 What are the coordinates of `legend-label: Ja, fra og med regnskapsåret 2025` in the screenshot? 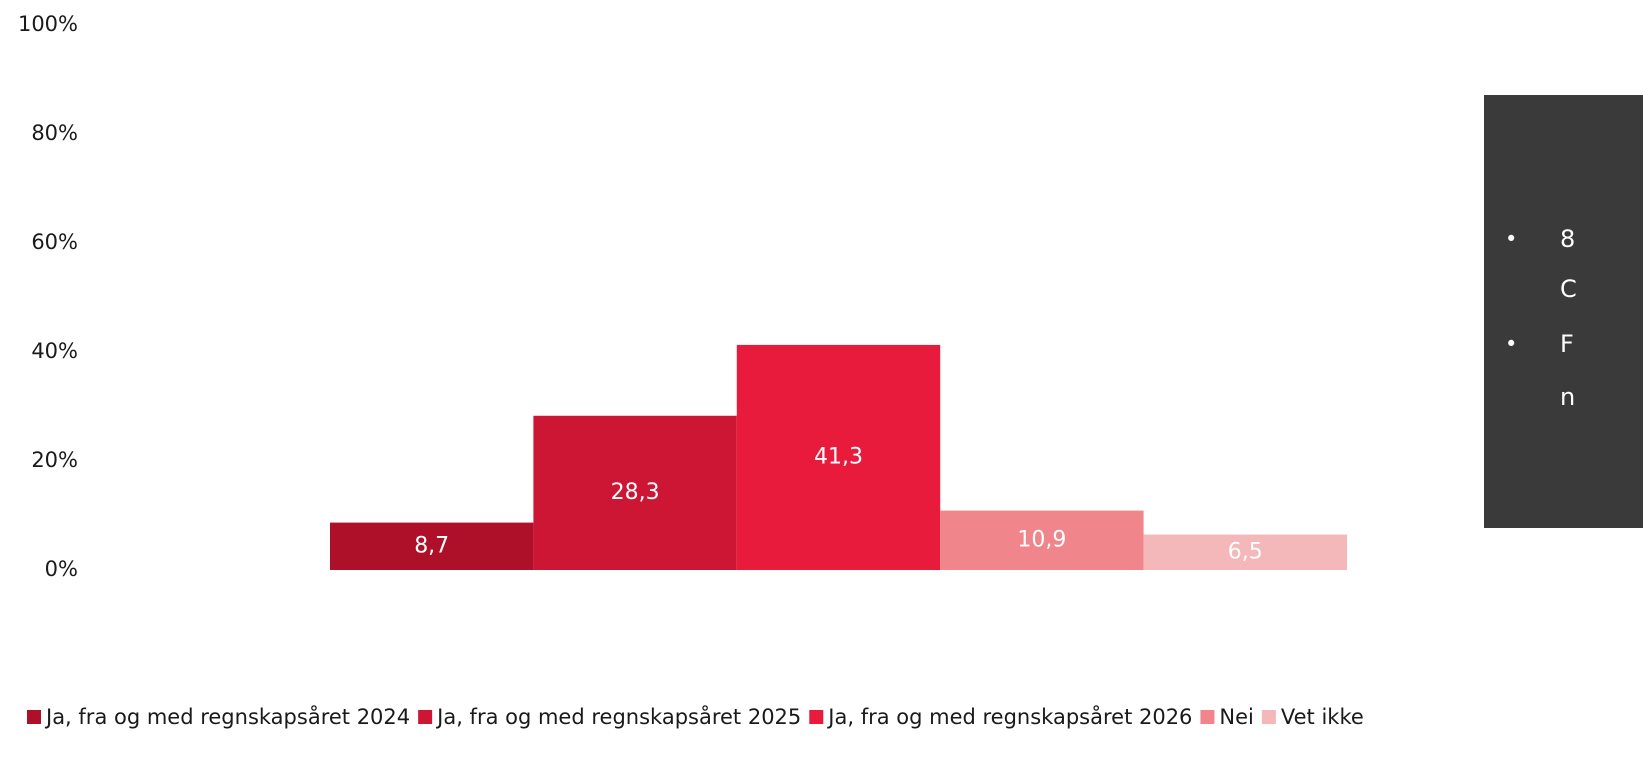 It's located at (618, 716).